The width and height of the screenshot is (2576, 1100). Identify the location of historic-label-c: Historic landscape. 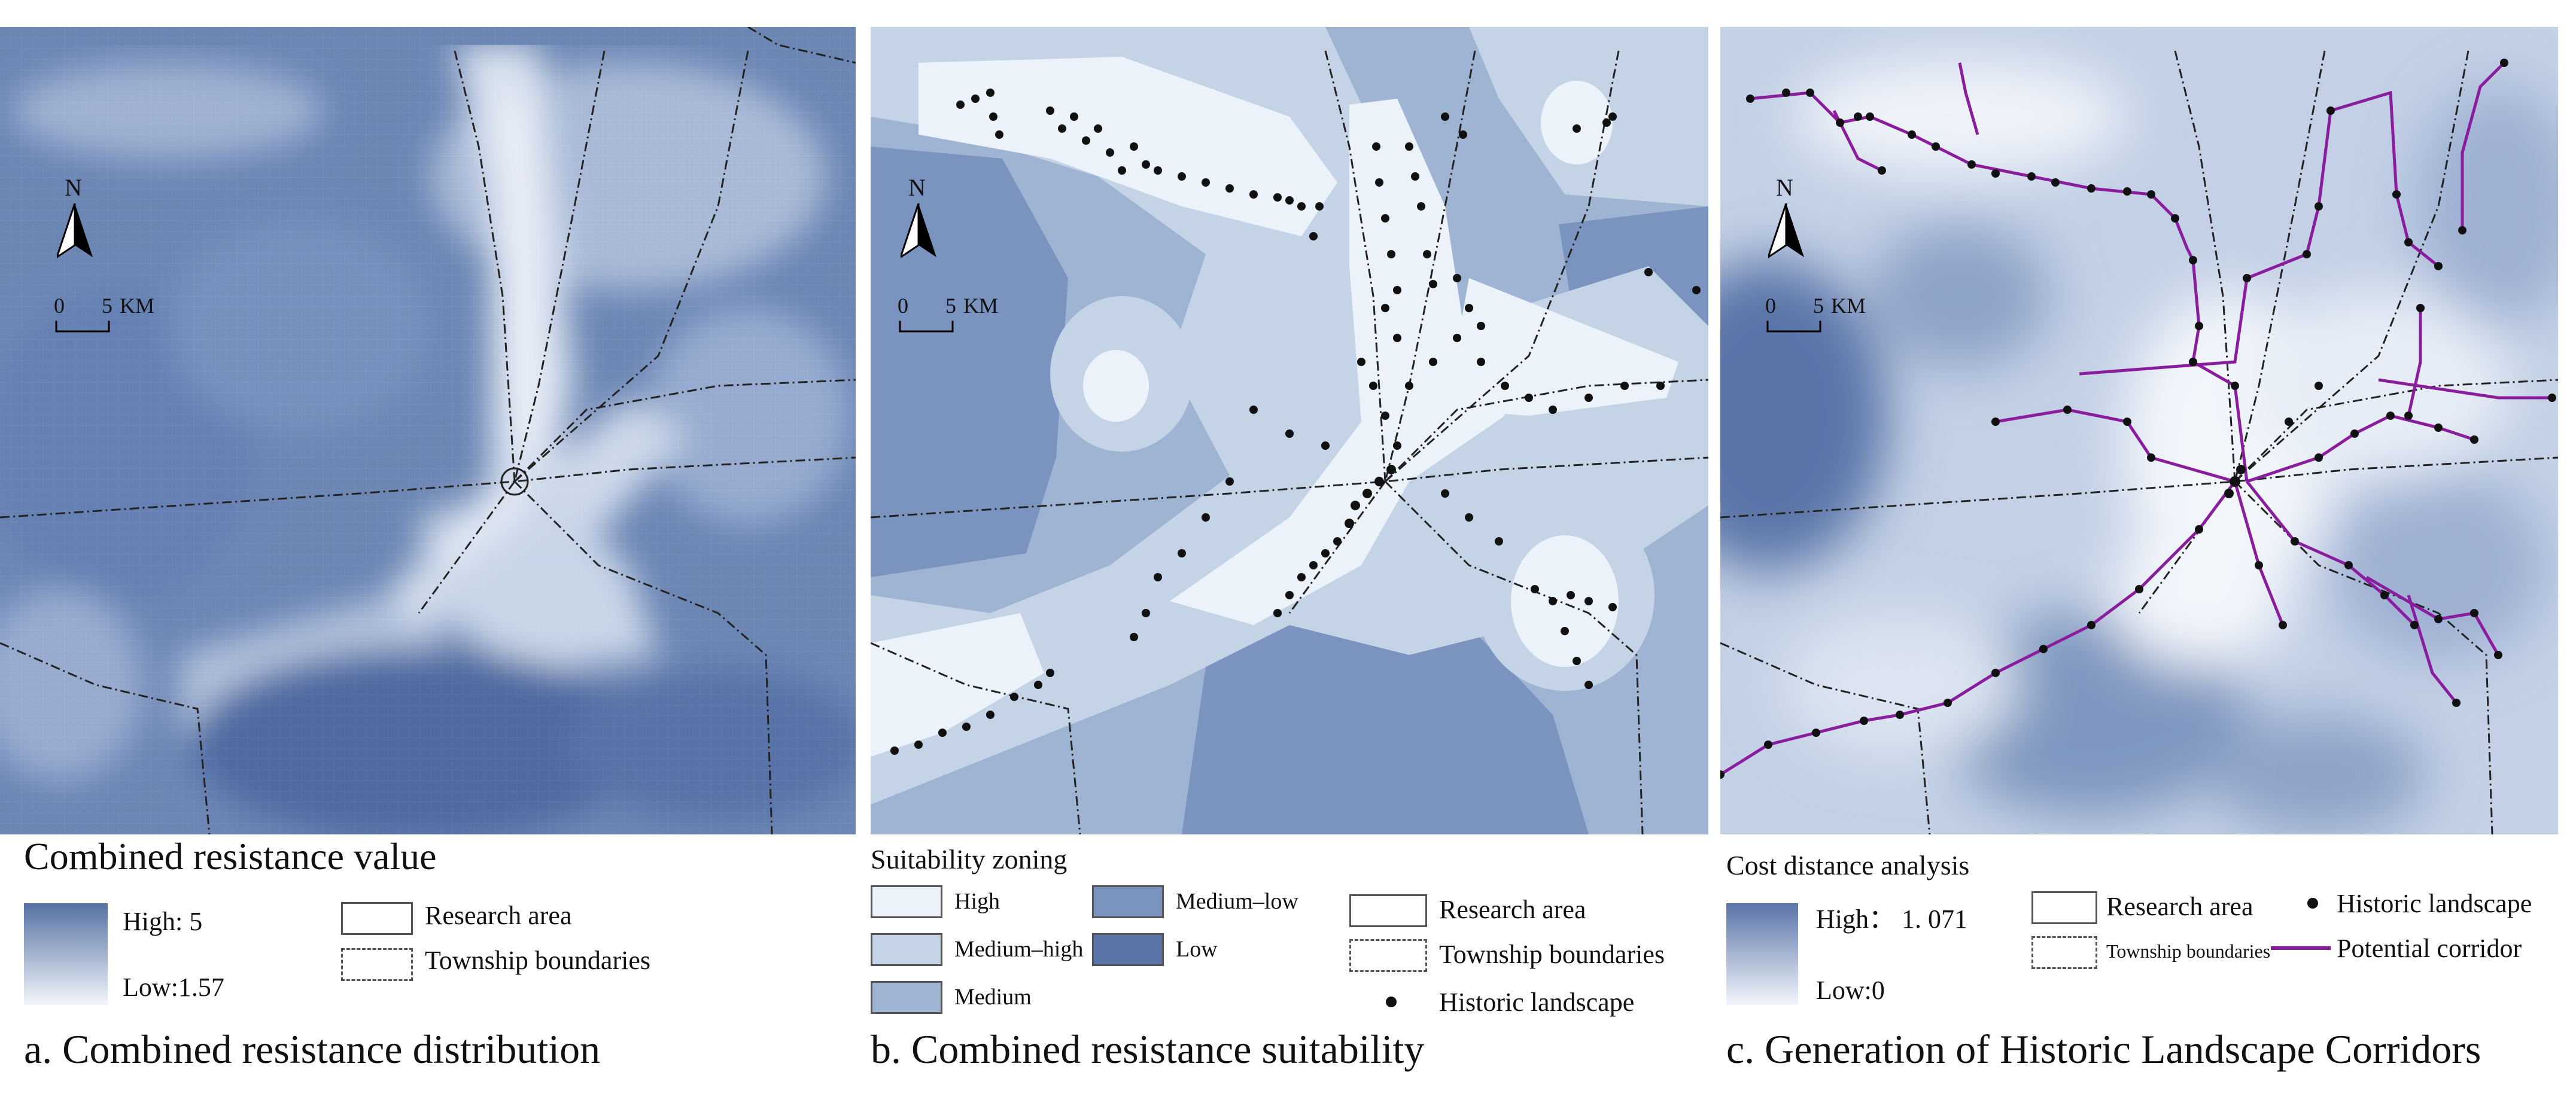
(2434, 904).